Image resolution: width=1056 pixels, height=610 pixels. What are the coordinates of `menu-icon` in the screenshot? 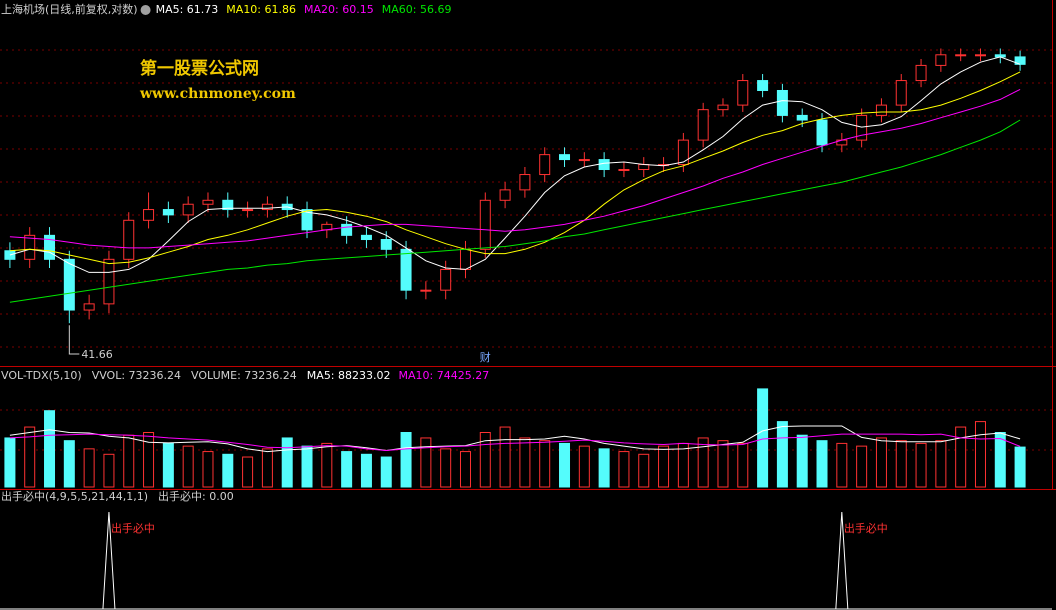 It's located at (145, 10).